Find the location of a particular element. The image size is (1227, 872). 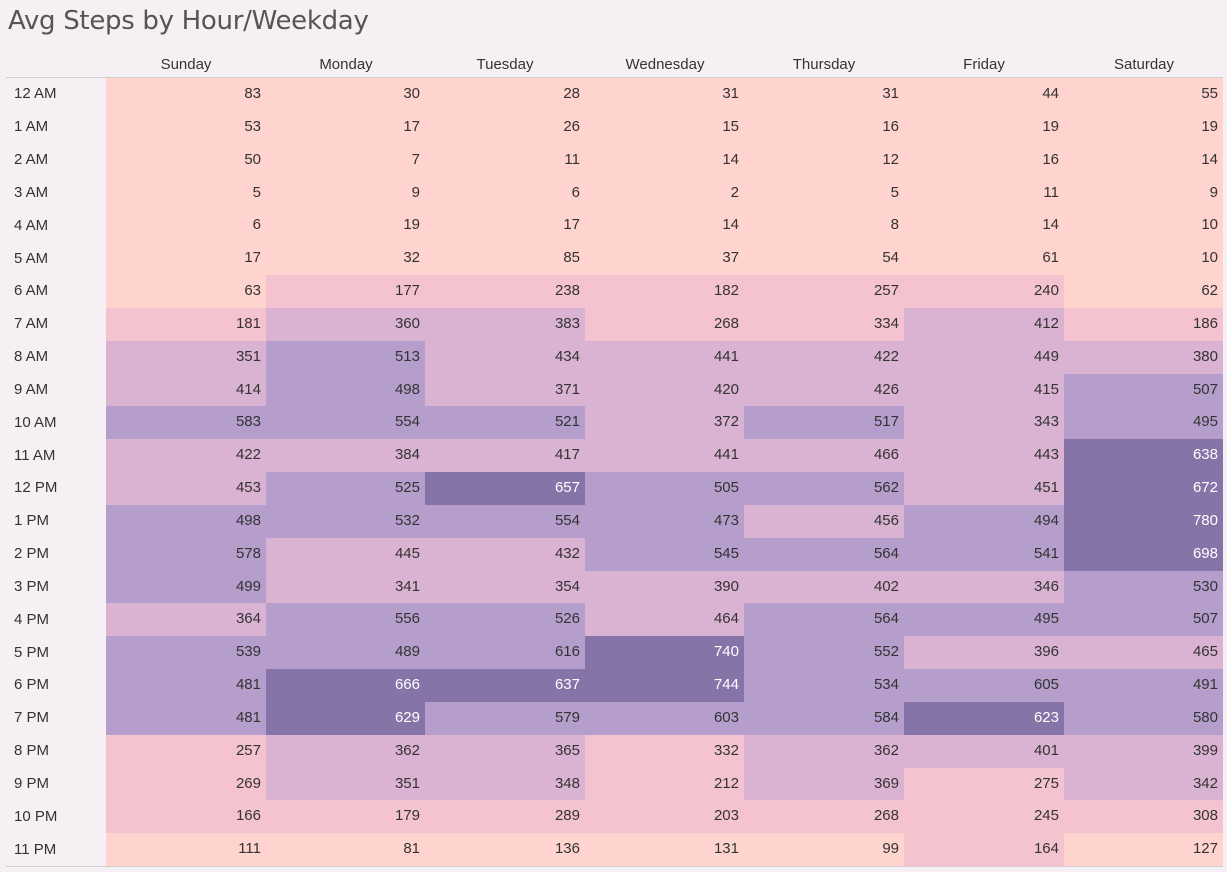

heatmap-cell: 380 is located at coordinates (1143, 357).